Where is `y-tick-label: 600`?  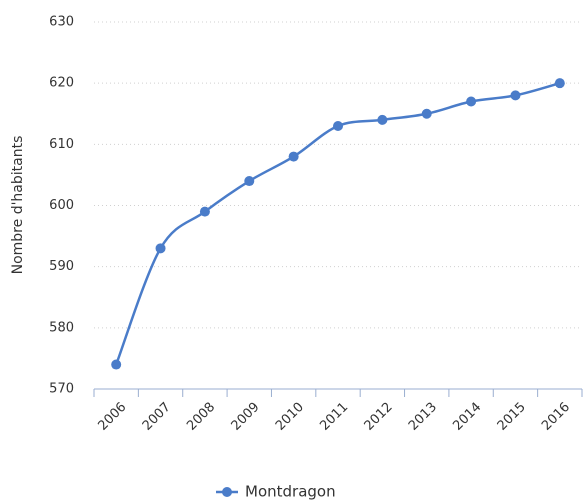
y-tick-label: 600 is located at coordinates (61, 205).